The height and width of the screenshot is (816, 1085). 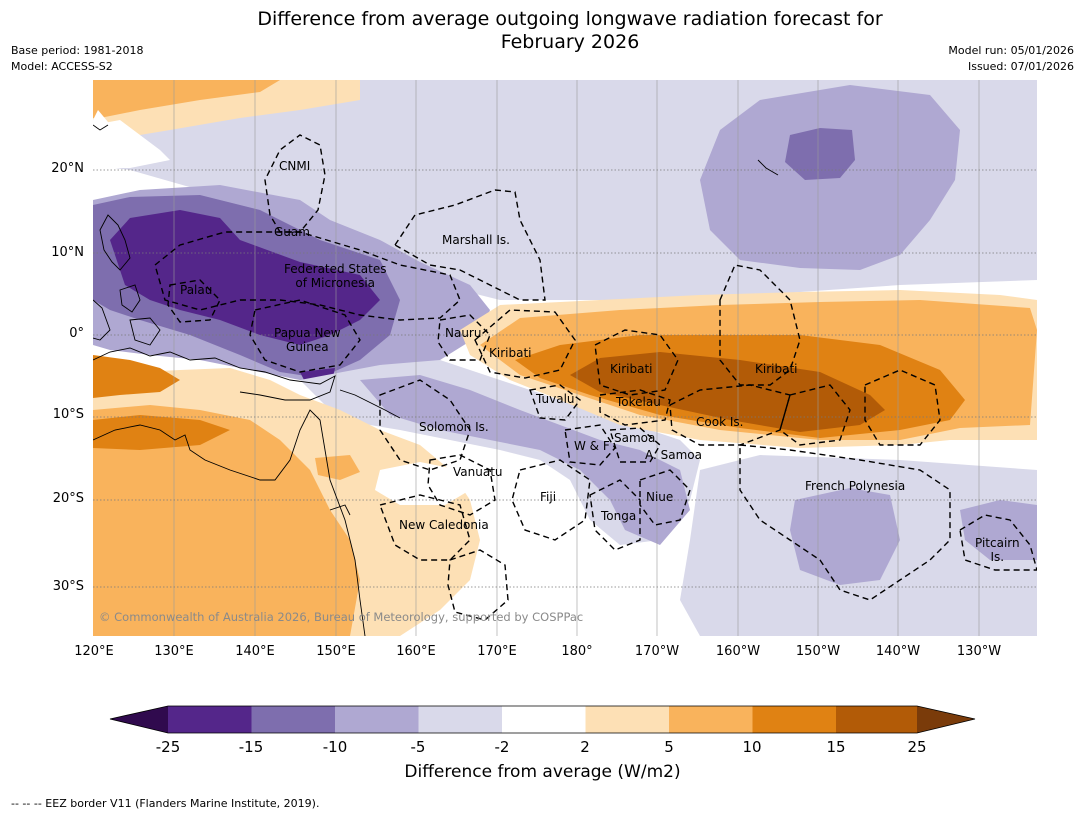 I want to click on eez-cook-mid, so click(x=815, y=415).